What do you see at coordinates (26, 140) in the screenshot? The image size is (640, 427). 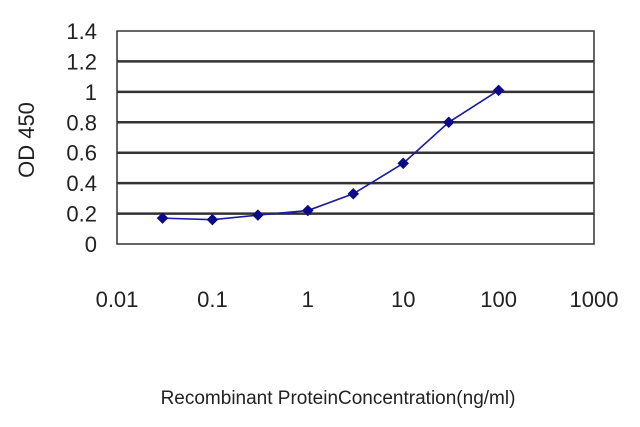 I see `y-axis-title: OD 450` at bounding box center [26, 140].